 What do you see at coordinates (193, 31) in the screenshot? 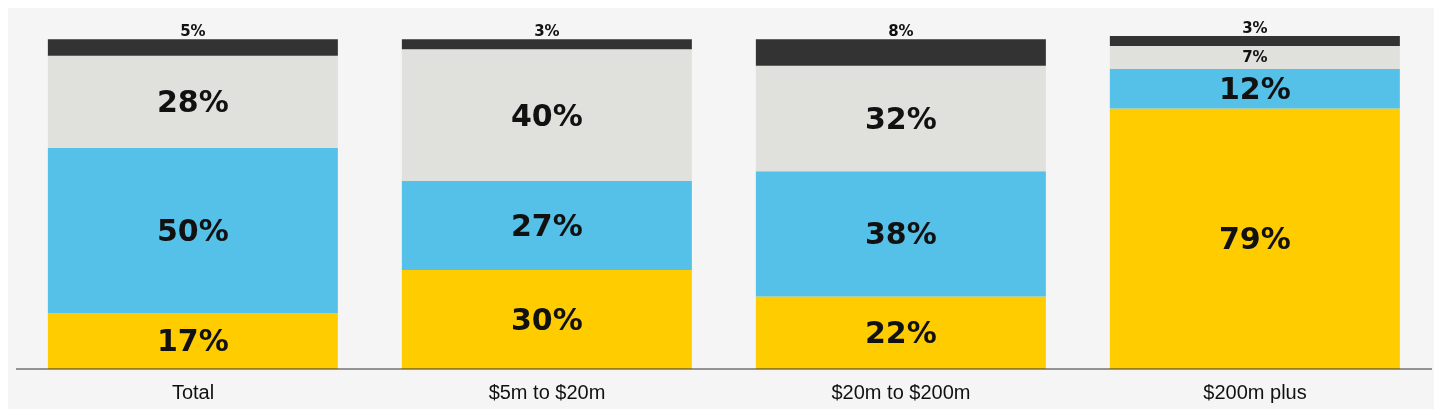
I see `data-label: 5%` at bounding box center [193, 31].